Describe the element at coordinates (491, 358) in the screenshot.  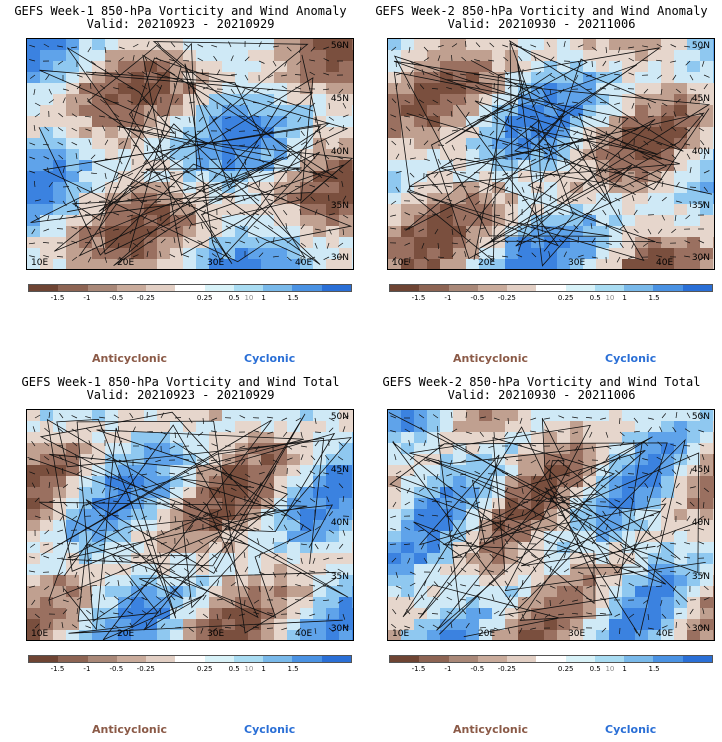
I see `legend-anticyclonic: Anticyclonic` at that location.